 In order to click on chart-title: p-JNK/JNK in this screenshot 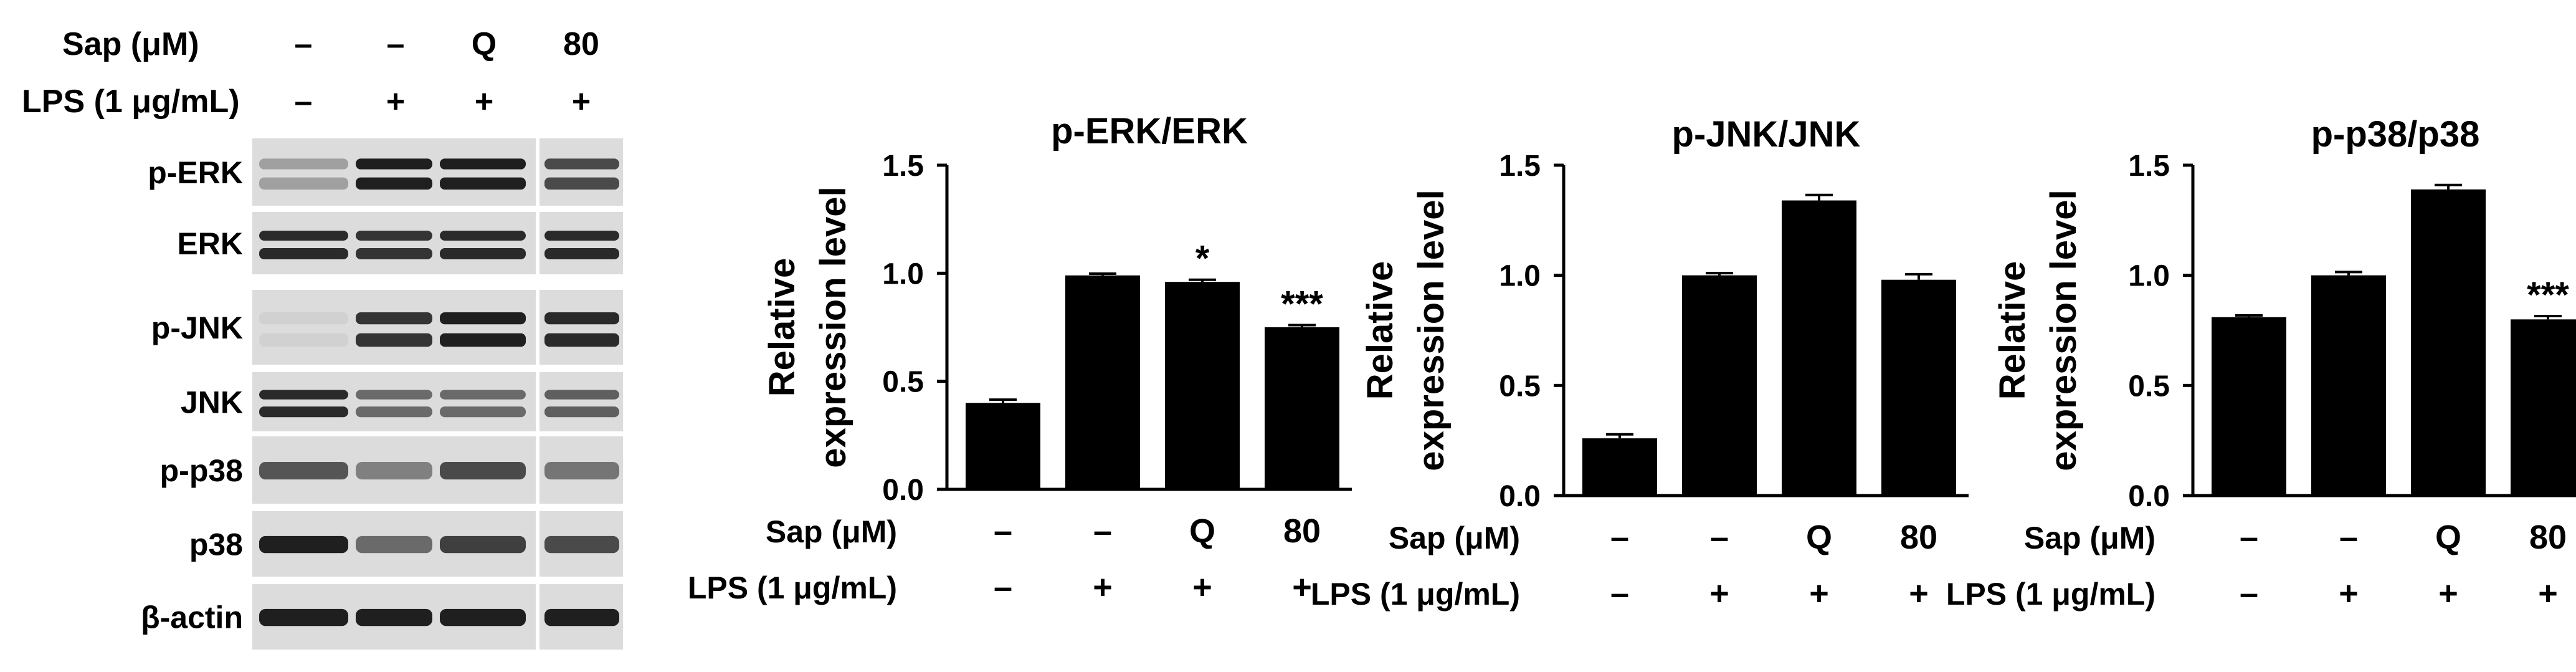, I will do `click(1766, 134)`.